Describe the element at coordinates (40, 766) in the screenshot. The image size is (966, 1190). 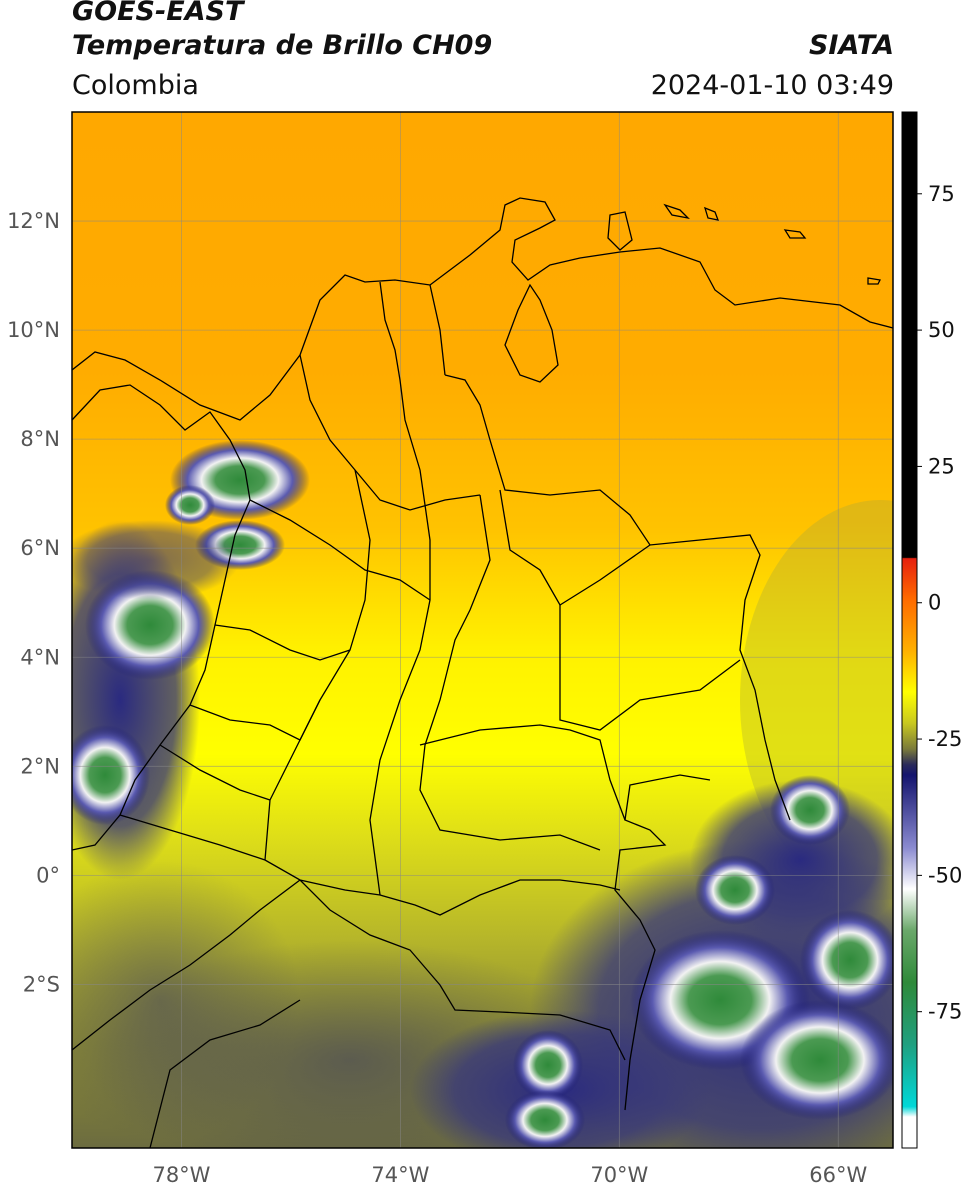
I see `lat-tick-label: 2°N` at that location.